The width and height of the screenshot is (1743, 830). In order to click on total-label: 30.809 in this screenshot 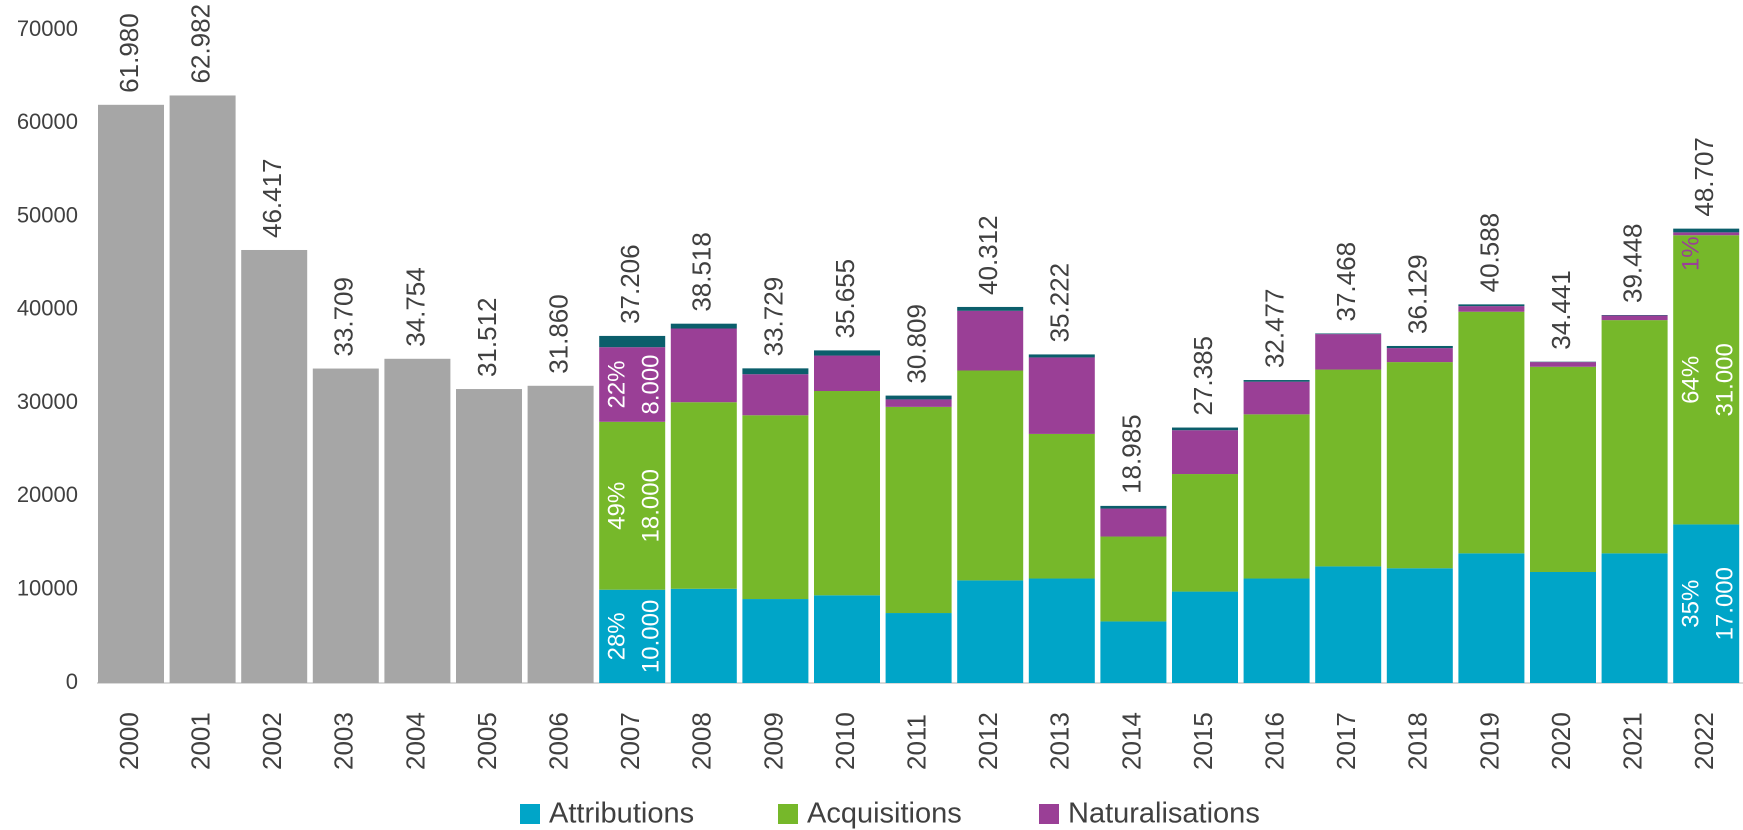, I will do `click(916, 344)`.